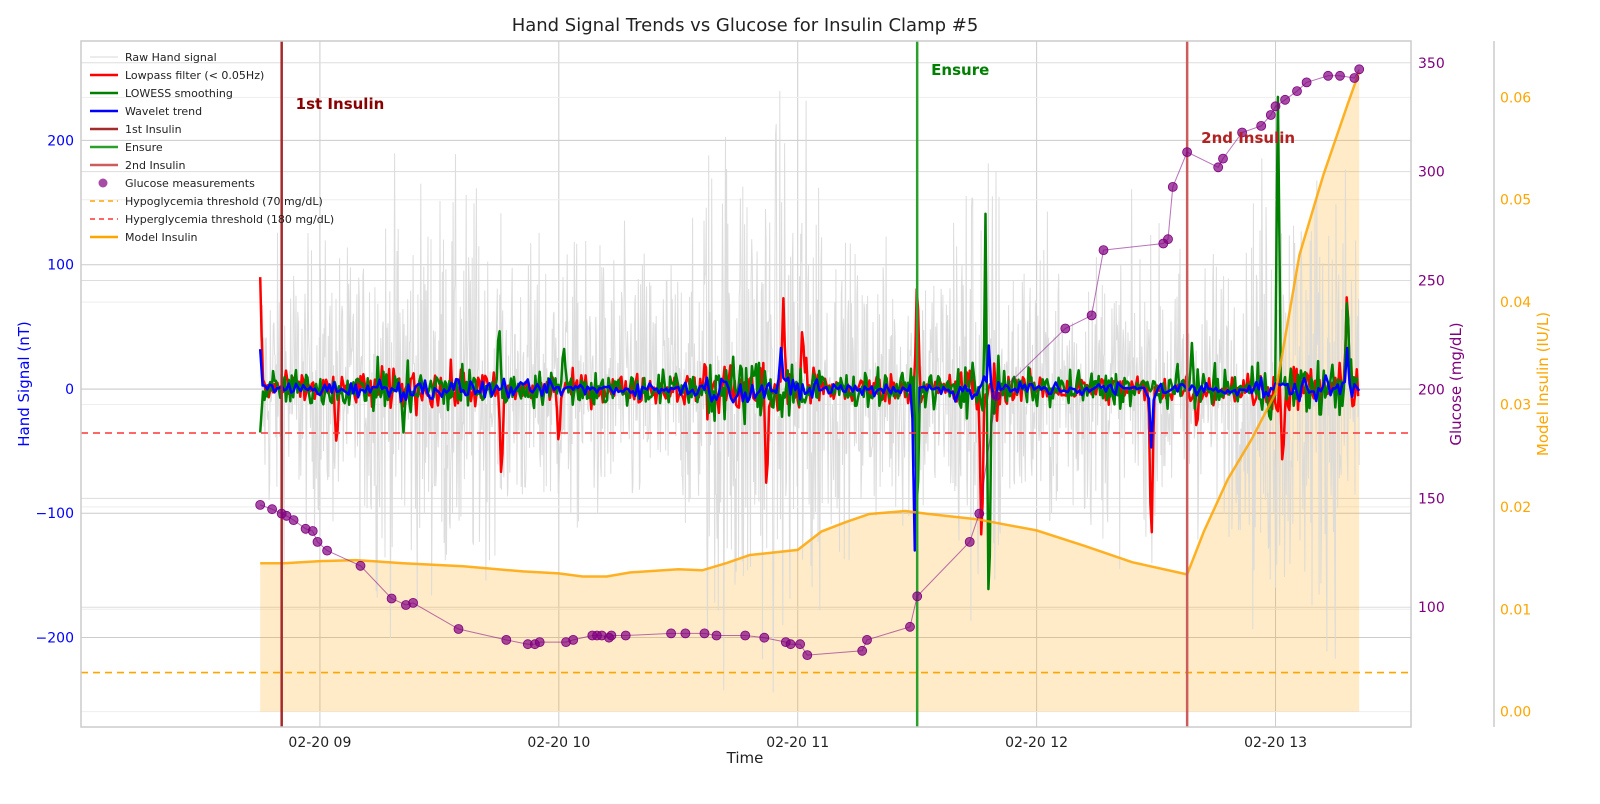  What do you see at coordinates (960, 70) in the screenshot?
I see `event-label: Ensure` at bounding box center [960, 70].